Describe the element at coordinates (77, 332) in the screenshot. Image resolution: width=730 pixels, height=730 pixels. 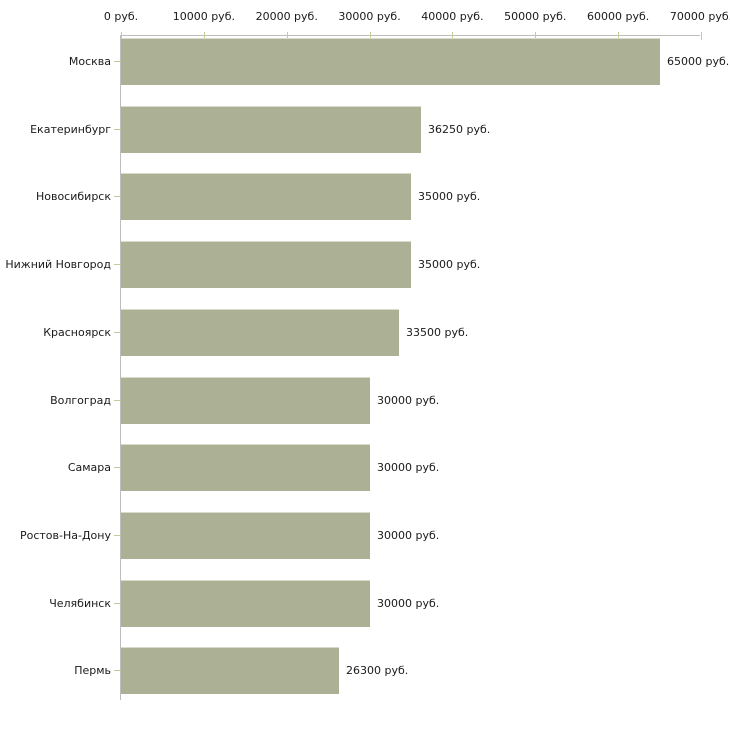
I see `category-label: Красноярск` at that location.